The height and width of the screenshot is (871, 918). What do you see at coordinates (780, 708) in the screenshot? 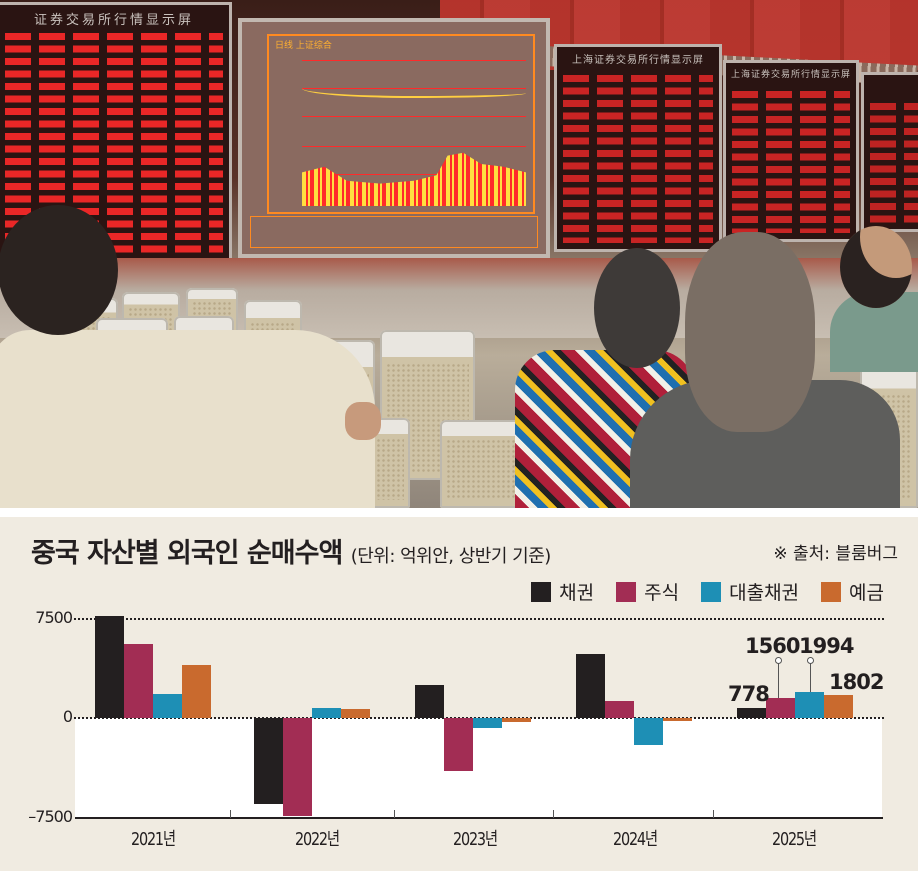
I see `bar-2025-stock` at bounding box center [780, 708].